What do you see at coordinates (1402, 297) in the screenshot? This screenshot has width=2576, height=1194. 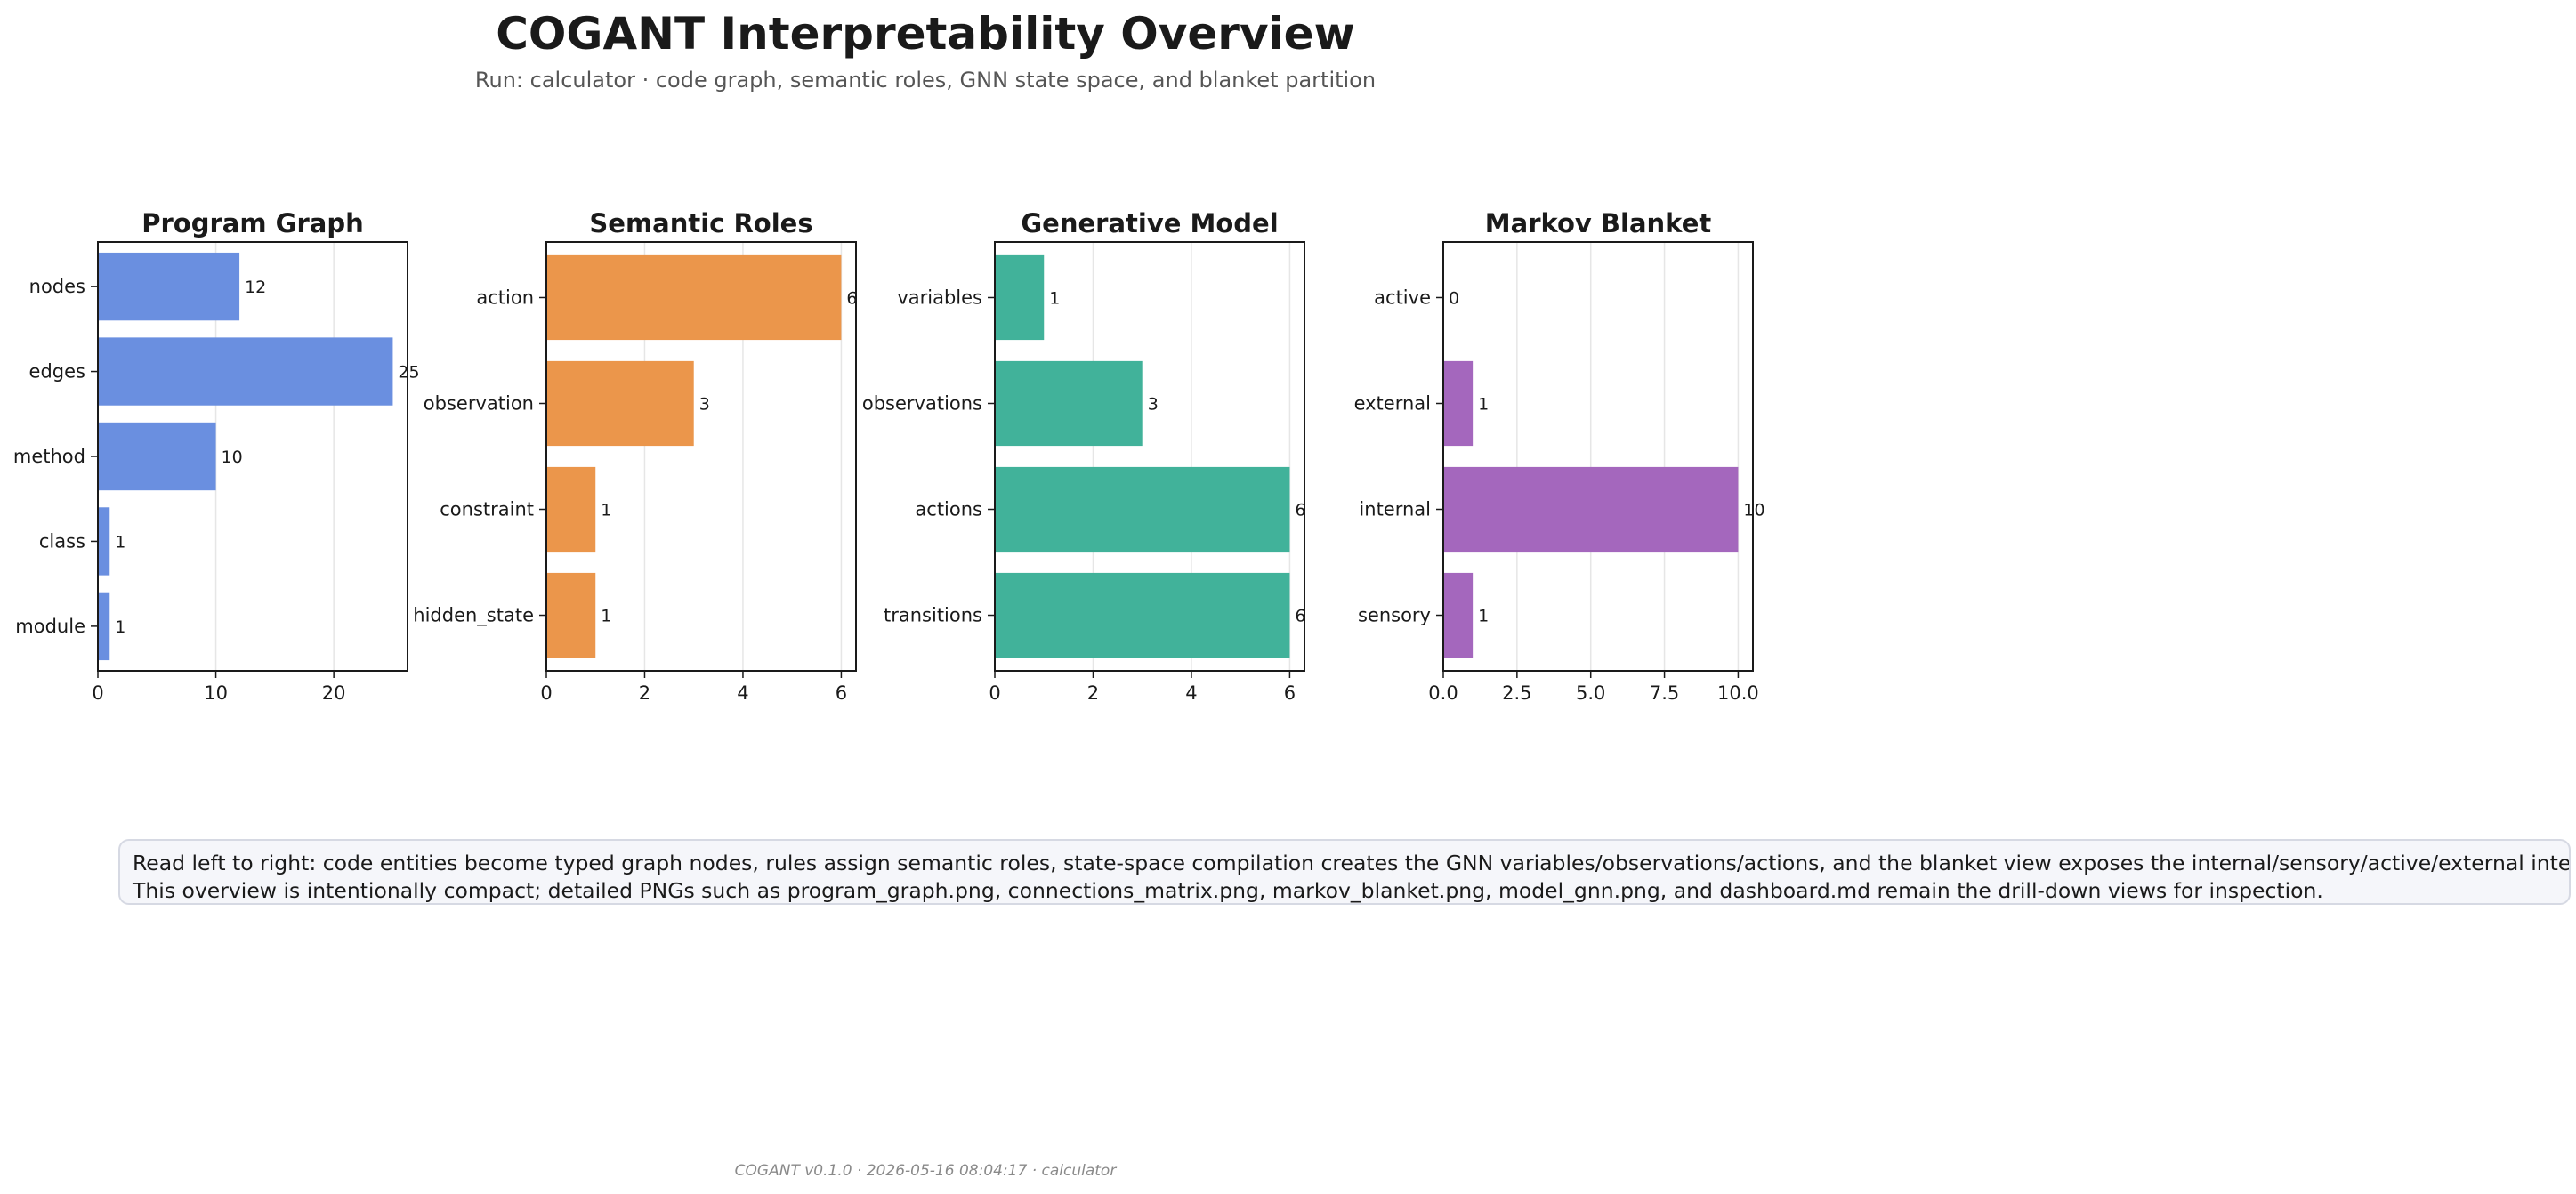 I see `y-tick-label: active` at bounding box center [1402, 297].